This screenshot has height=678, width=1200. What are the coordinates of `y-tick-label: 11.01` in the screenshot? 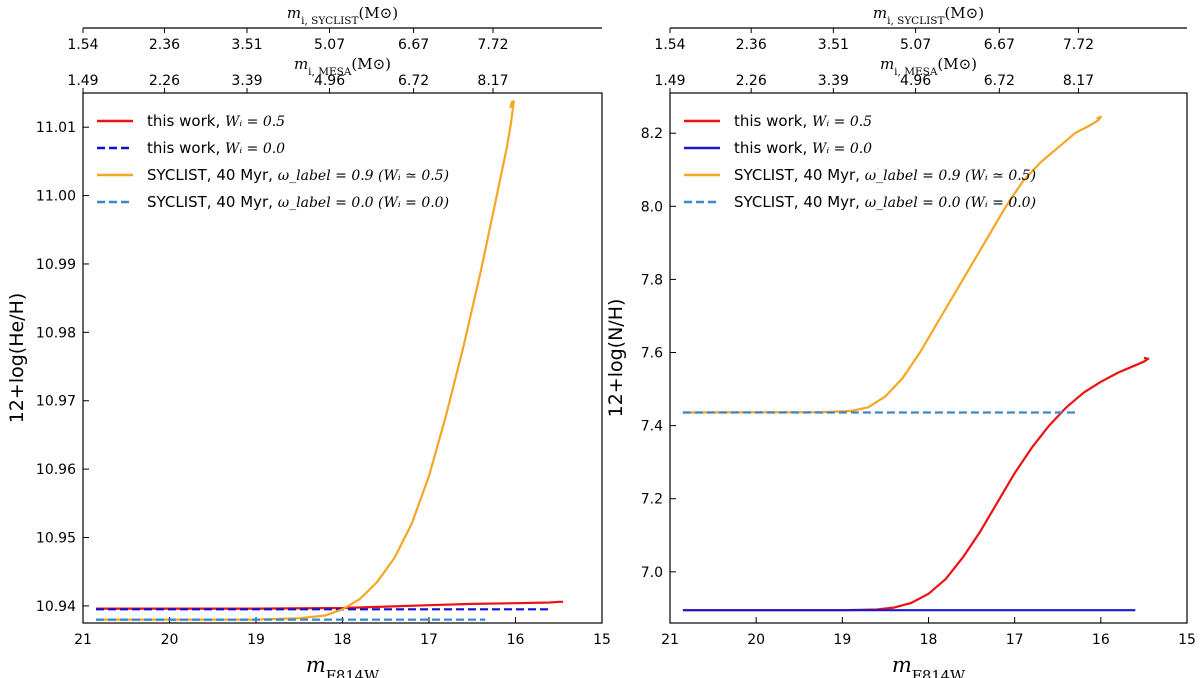 It's located at (56, 128).